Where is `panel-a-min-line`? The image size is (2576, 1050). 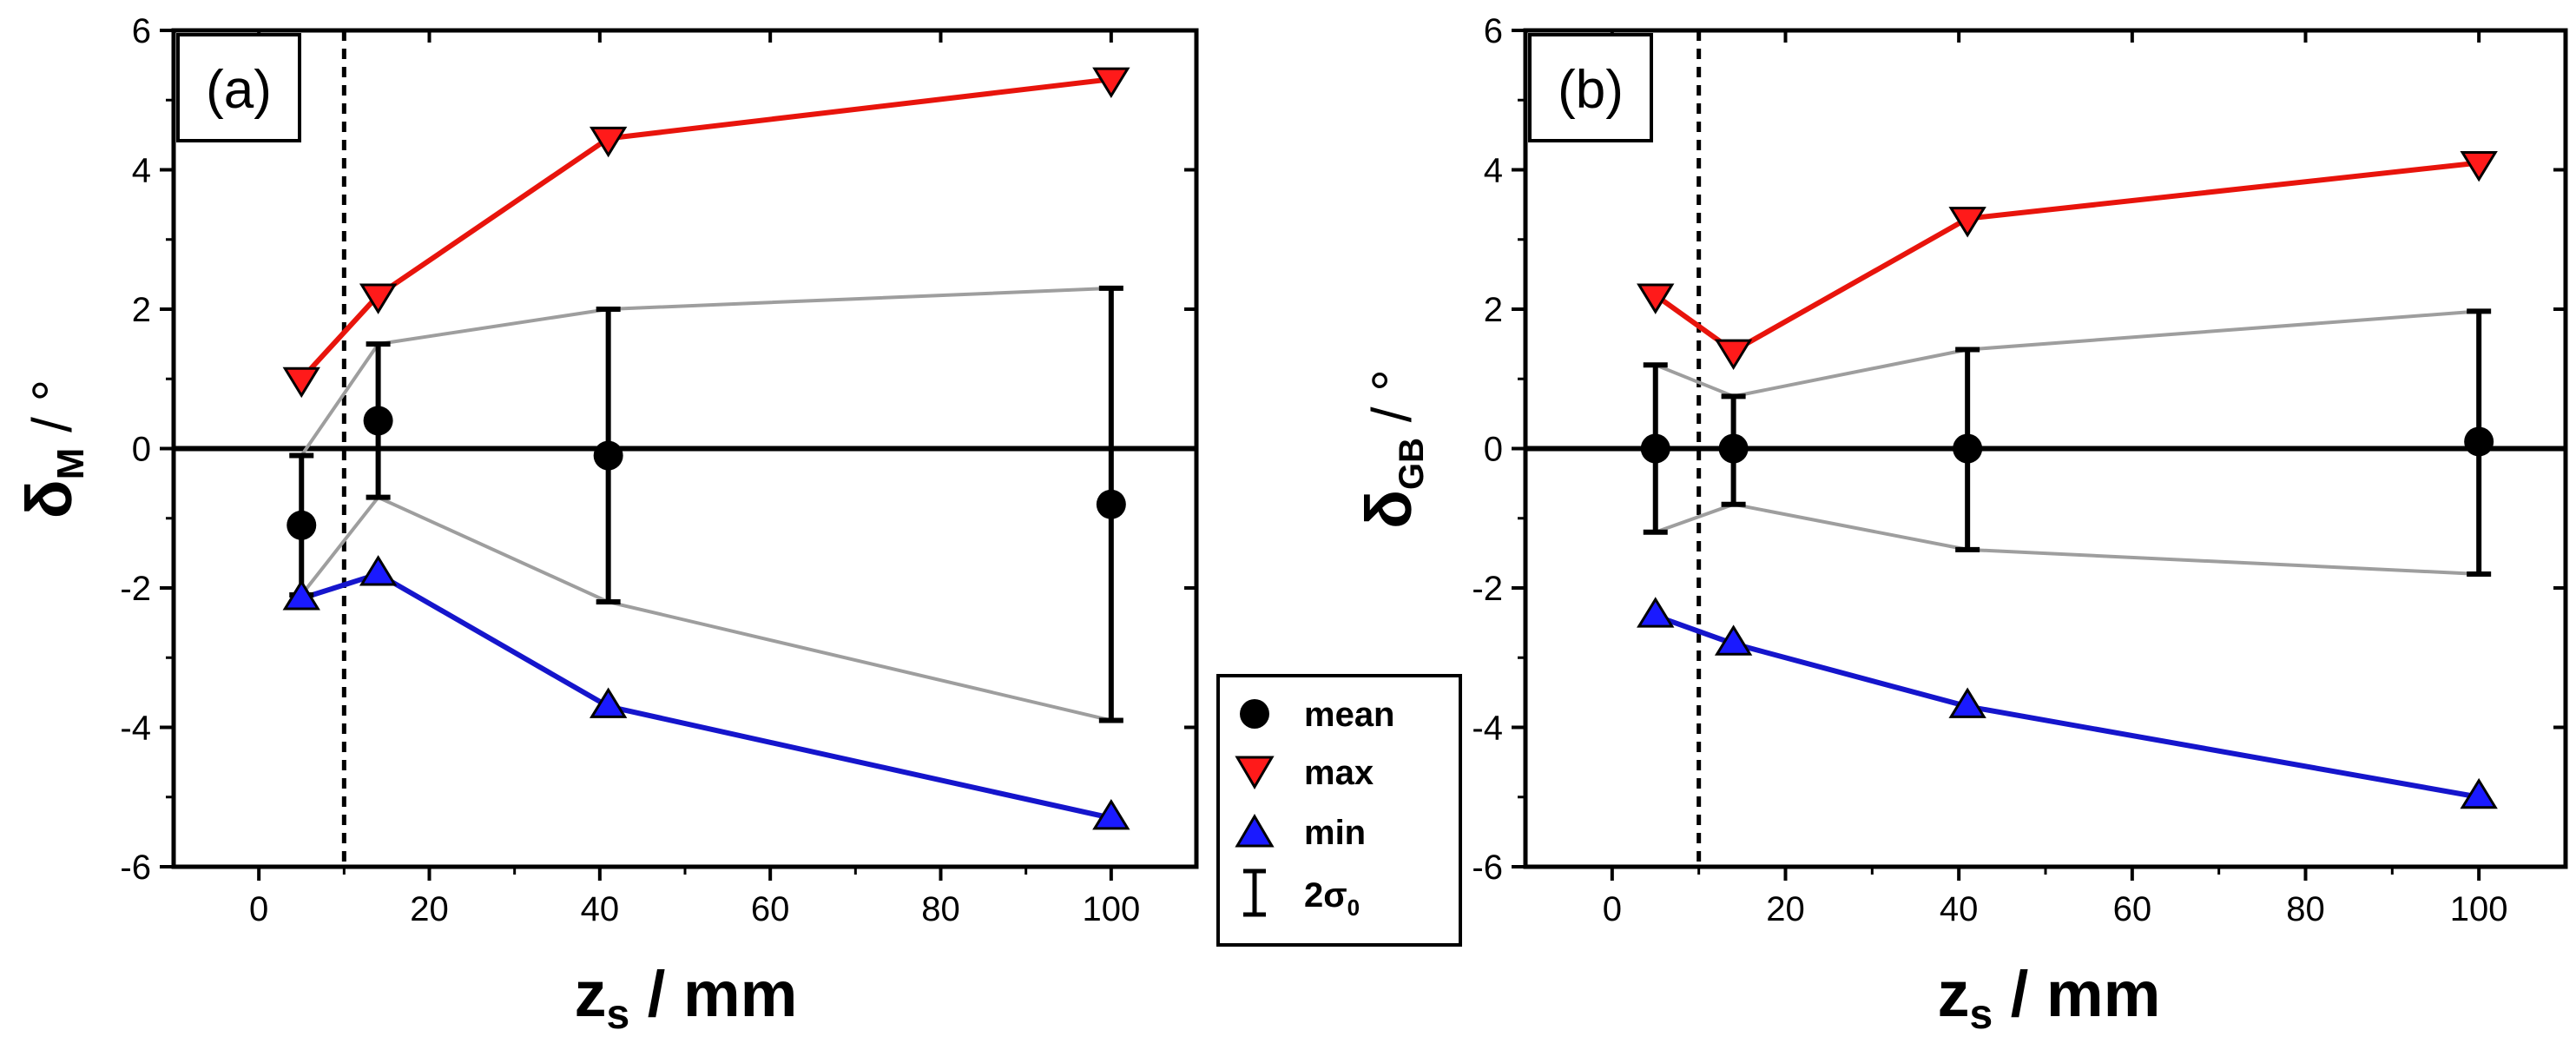 panel-a-min-line is located at coordinates (706, 696).